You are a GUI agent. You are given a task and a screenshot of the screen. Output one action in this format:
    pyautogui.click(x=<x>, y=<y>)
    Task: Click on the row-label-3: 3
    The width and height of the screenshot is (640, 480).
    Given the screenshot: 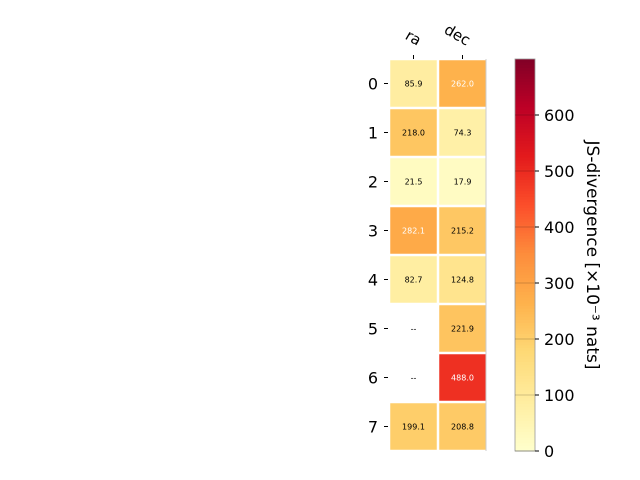 What is the action you would take?
    pyautogui.click(x=373, y=231)
    